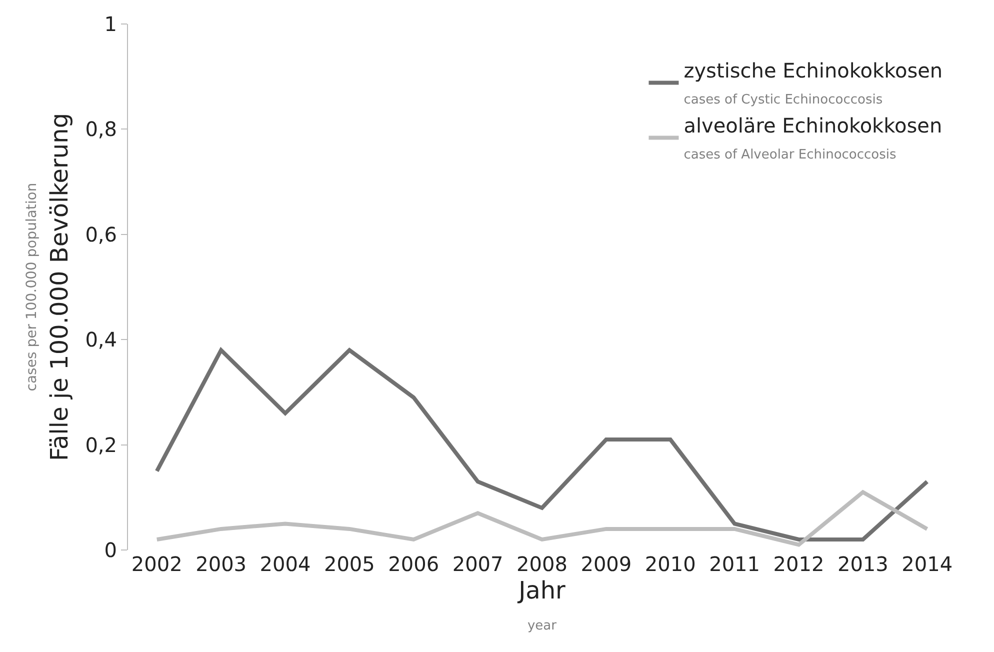 Image resolution: width=994 pixels, height=652 pixels. What do you see at coordinates (110, 24) in the screenshot?
I see `y-tick-label: 1` at bounding box center [110, 24].